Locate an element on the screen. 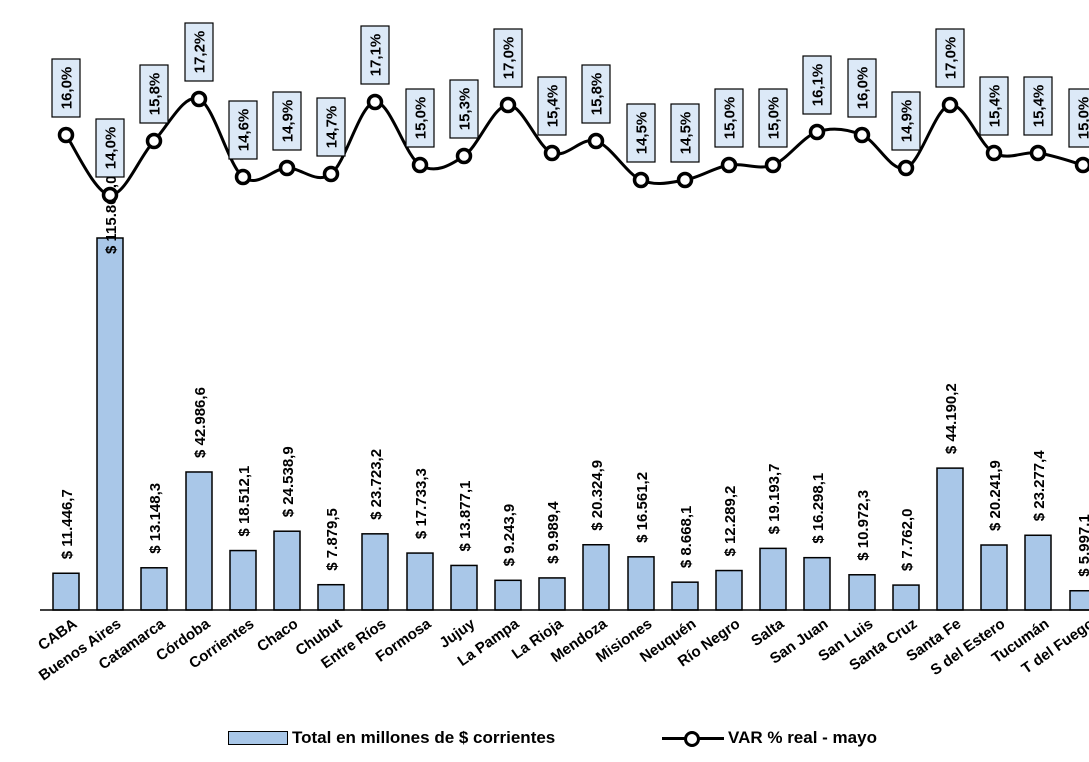 This screenshot has height=762, width=1089. line-label-box-misiones is located at coordinates (641, 133).